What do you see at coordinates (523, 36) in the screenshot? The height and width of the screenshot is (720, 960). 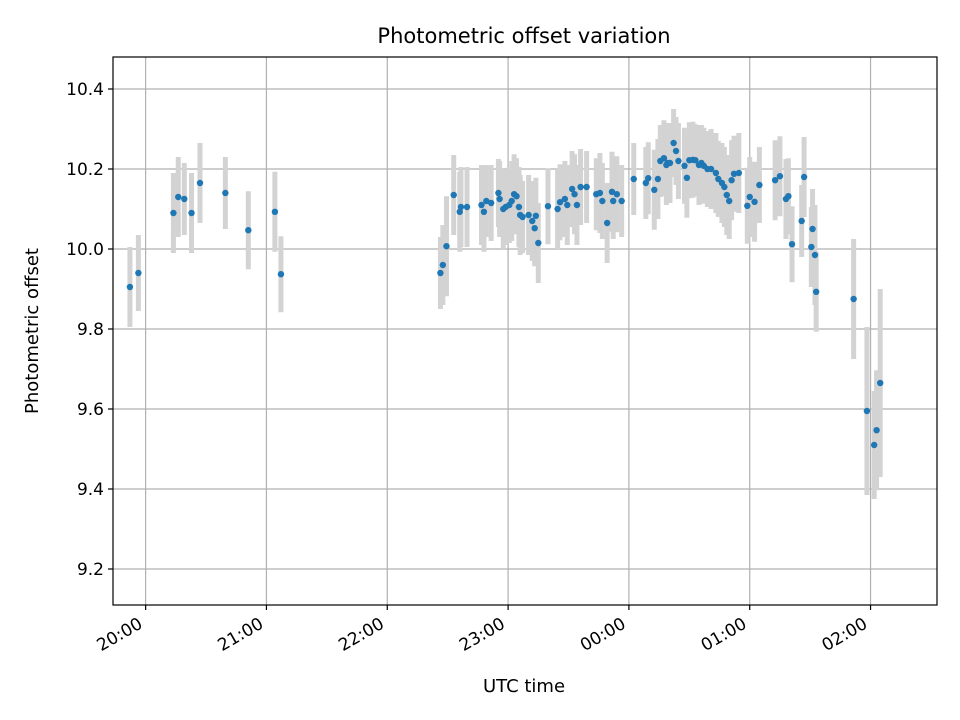 I see `chart-title: Photometric offset variation` at bounding box center [523, 36].